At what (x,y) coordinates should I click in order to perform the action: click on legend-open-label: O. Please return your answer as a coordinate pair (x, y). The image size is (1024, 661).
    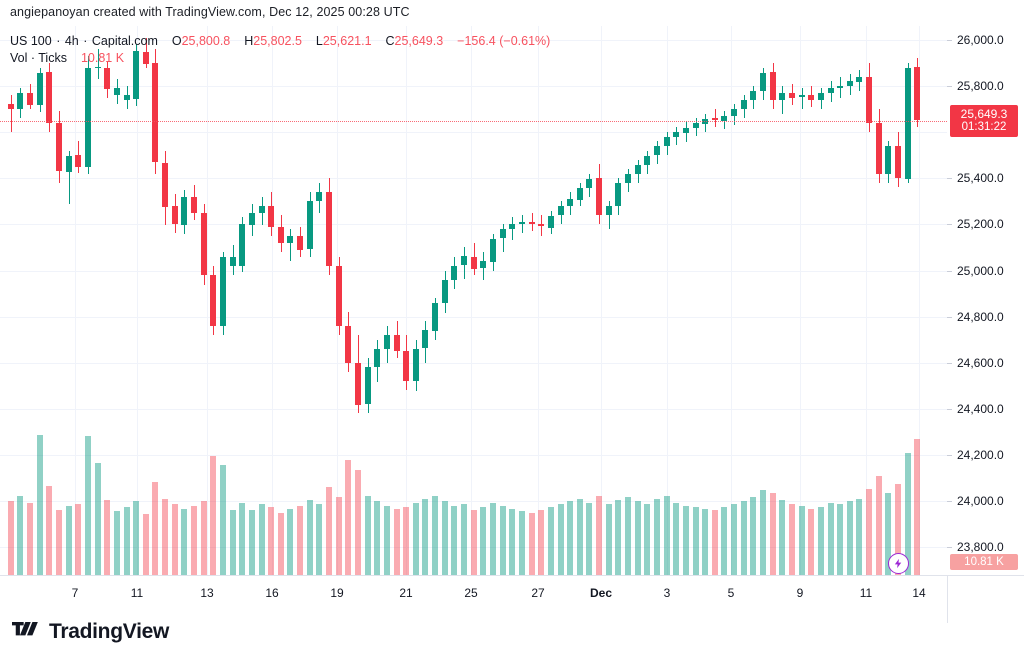
    Looking at the image, I should click on (176, 41).